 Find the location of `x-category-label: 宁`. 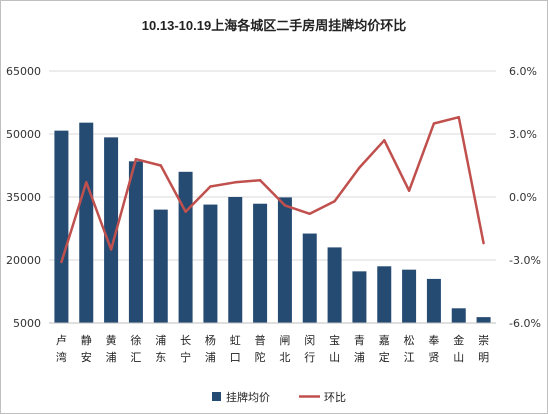

x-category-label: 宁 is located at coordinates (185, 357).